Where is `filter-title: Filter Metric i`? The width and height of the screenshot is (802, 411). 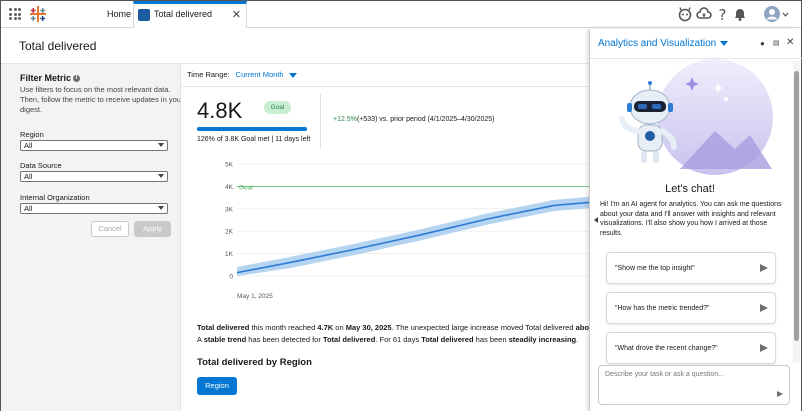 filter-title: Filter Metric i is located at coordinates (50, 78).